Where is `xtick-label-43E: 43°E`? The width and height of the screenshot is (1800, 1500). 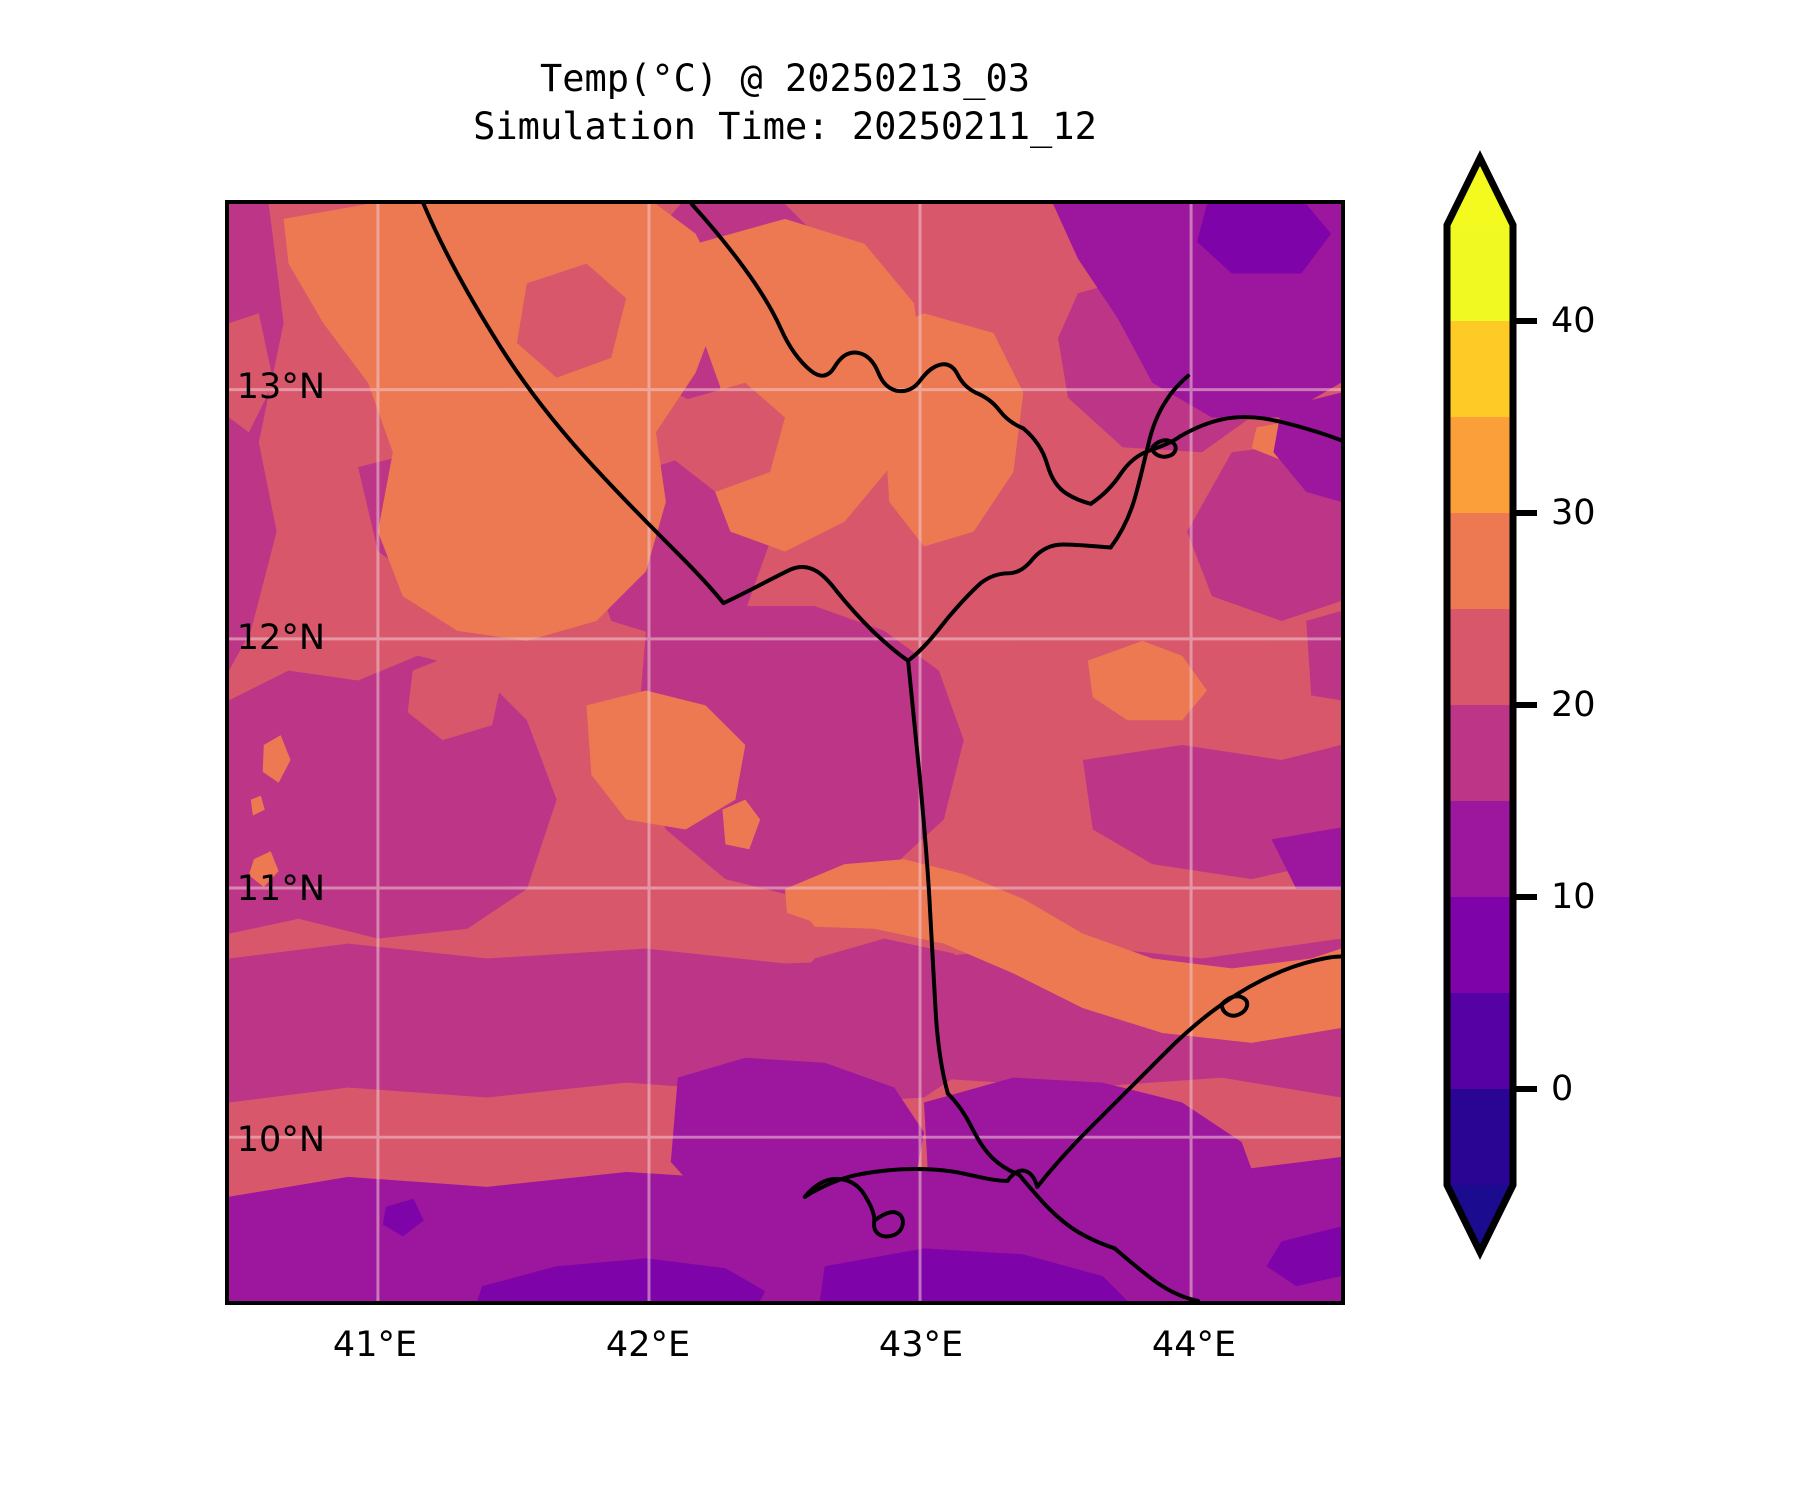 xtick-label-43E: 43°E is located at coordinates (921, 1345).